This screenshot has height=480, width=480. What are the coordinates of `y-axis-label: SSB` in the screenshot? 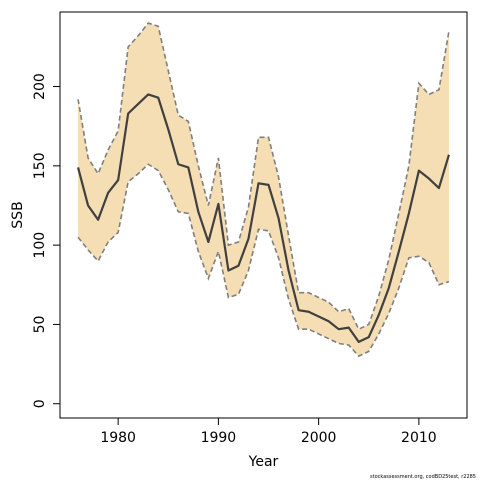 It's located at (18, 214).